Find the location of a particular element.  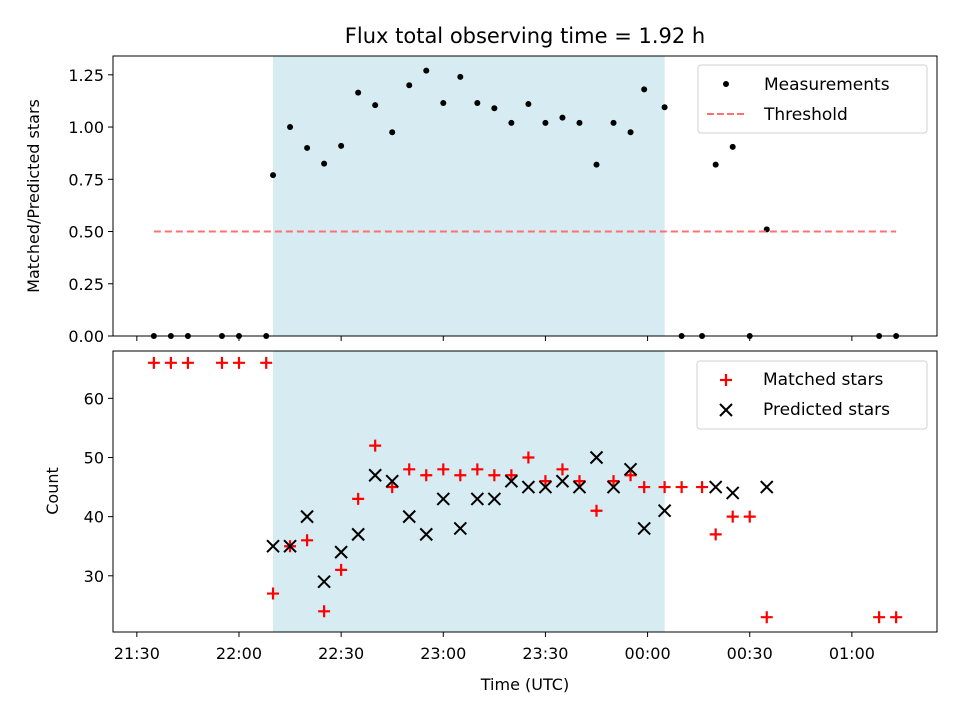

count-legend: Matched stars Predicted stars is located at coordinates (812, 395).